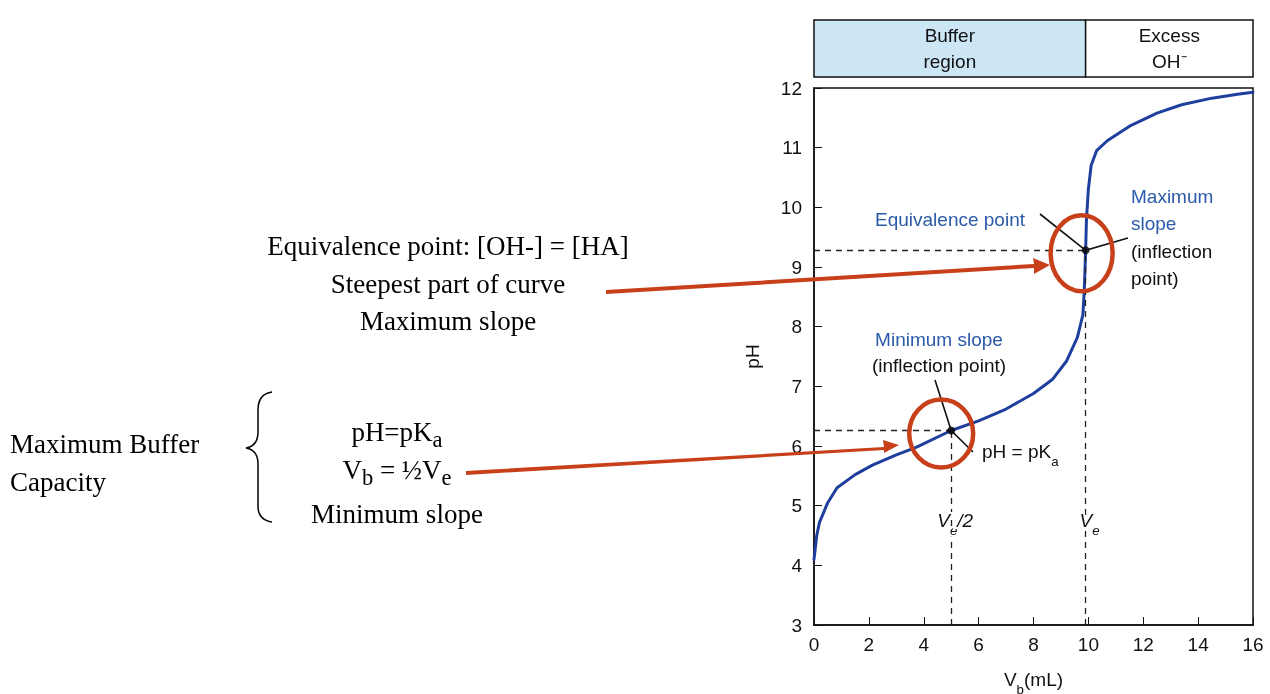 The image size is (1270, 694). Describe the element at coordinates (796, 446) in the screenshot. I see `y-tick-label: 6` at that location.